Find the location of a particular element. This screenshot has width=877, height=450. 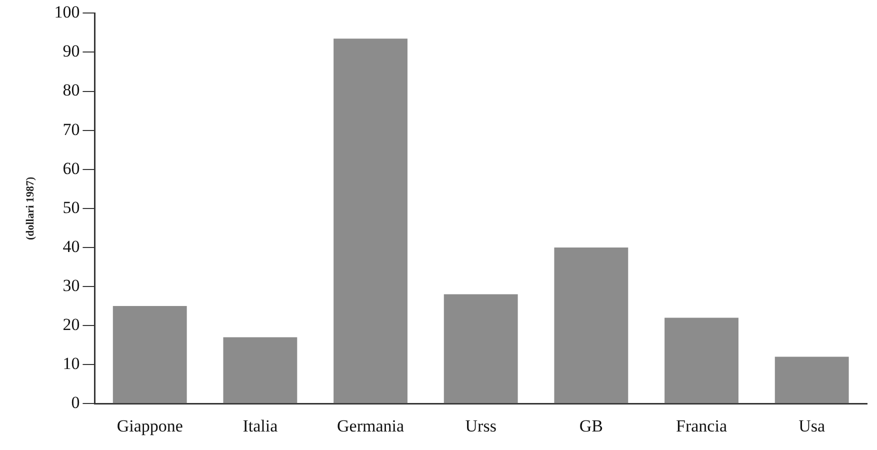

x-tick-label: Urss is located at coordinates (480, 426).